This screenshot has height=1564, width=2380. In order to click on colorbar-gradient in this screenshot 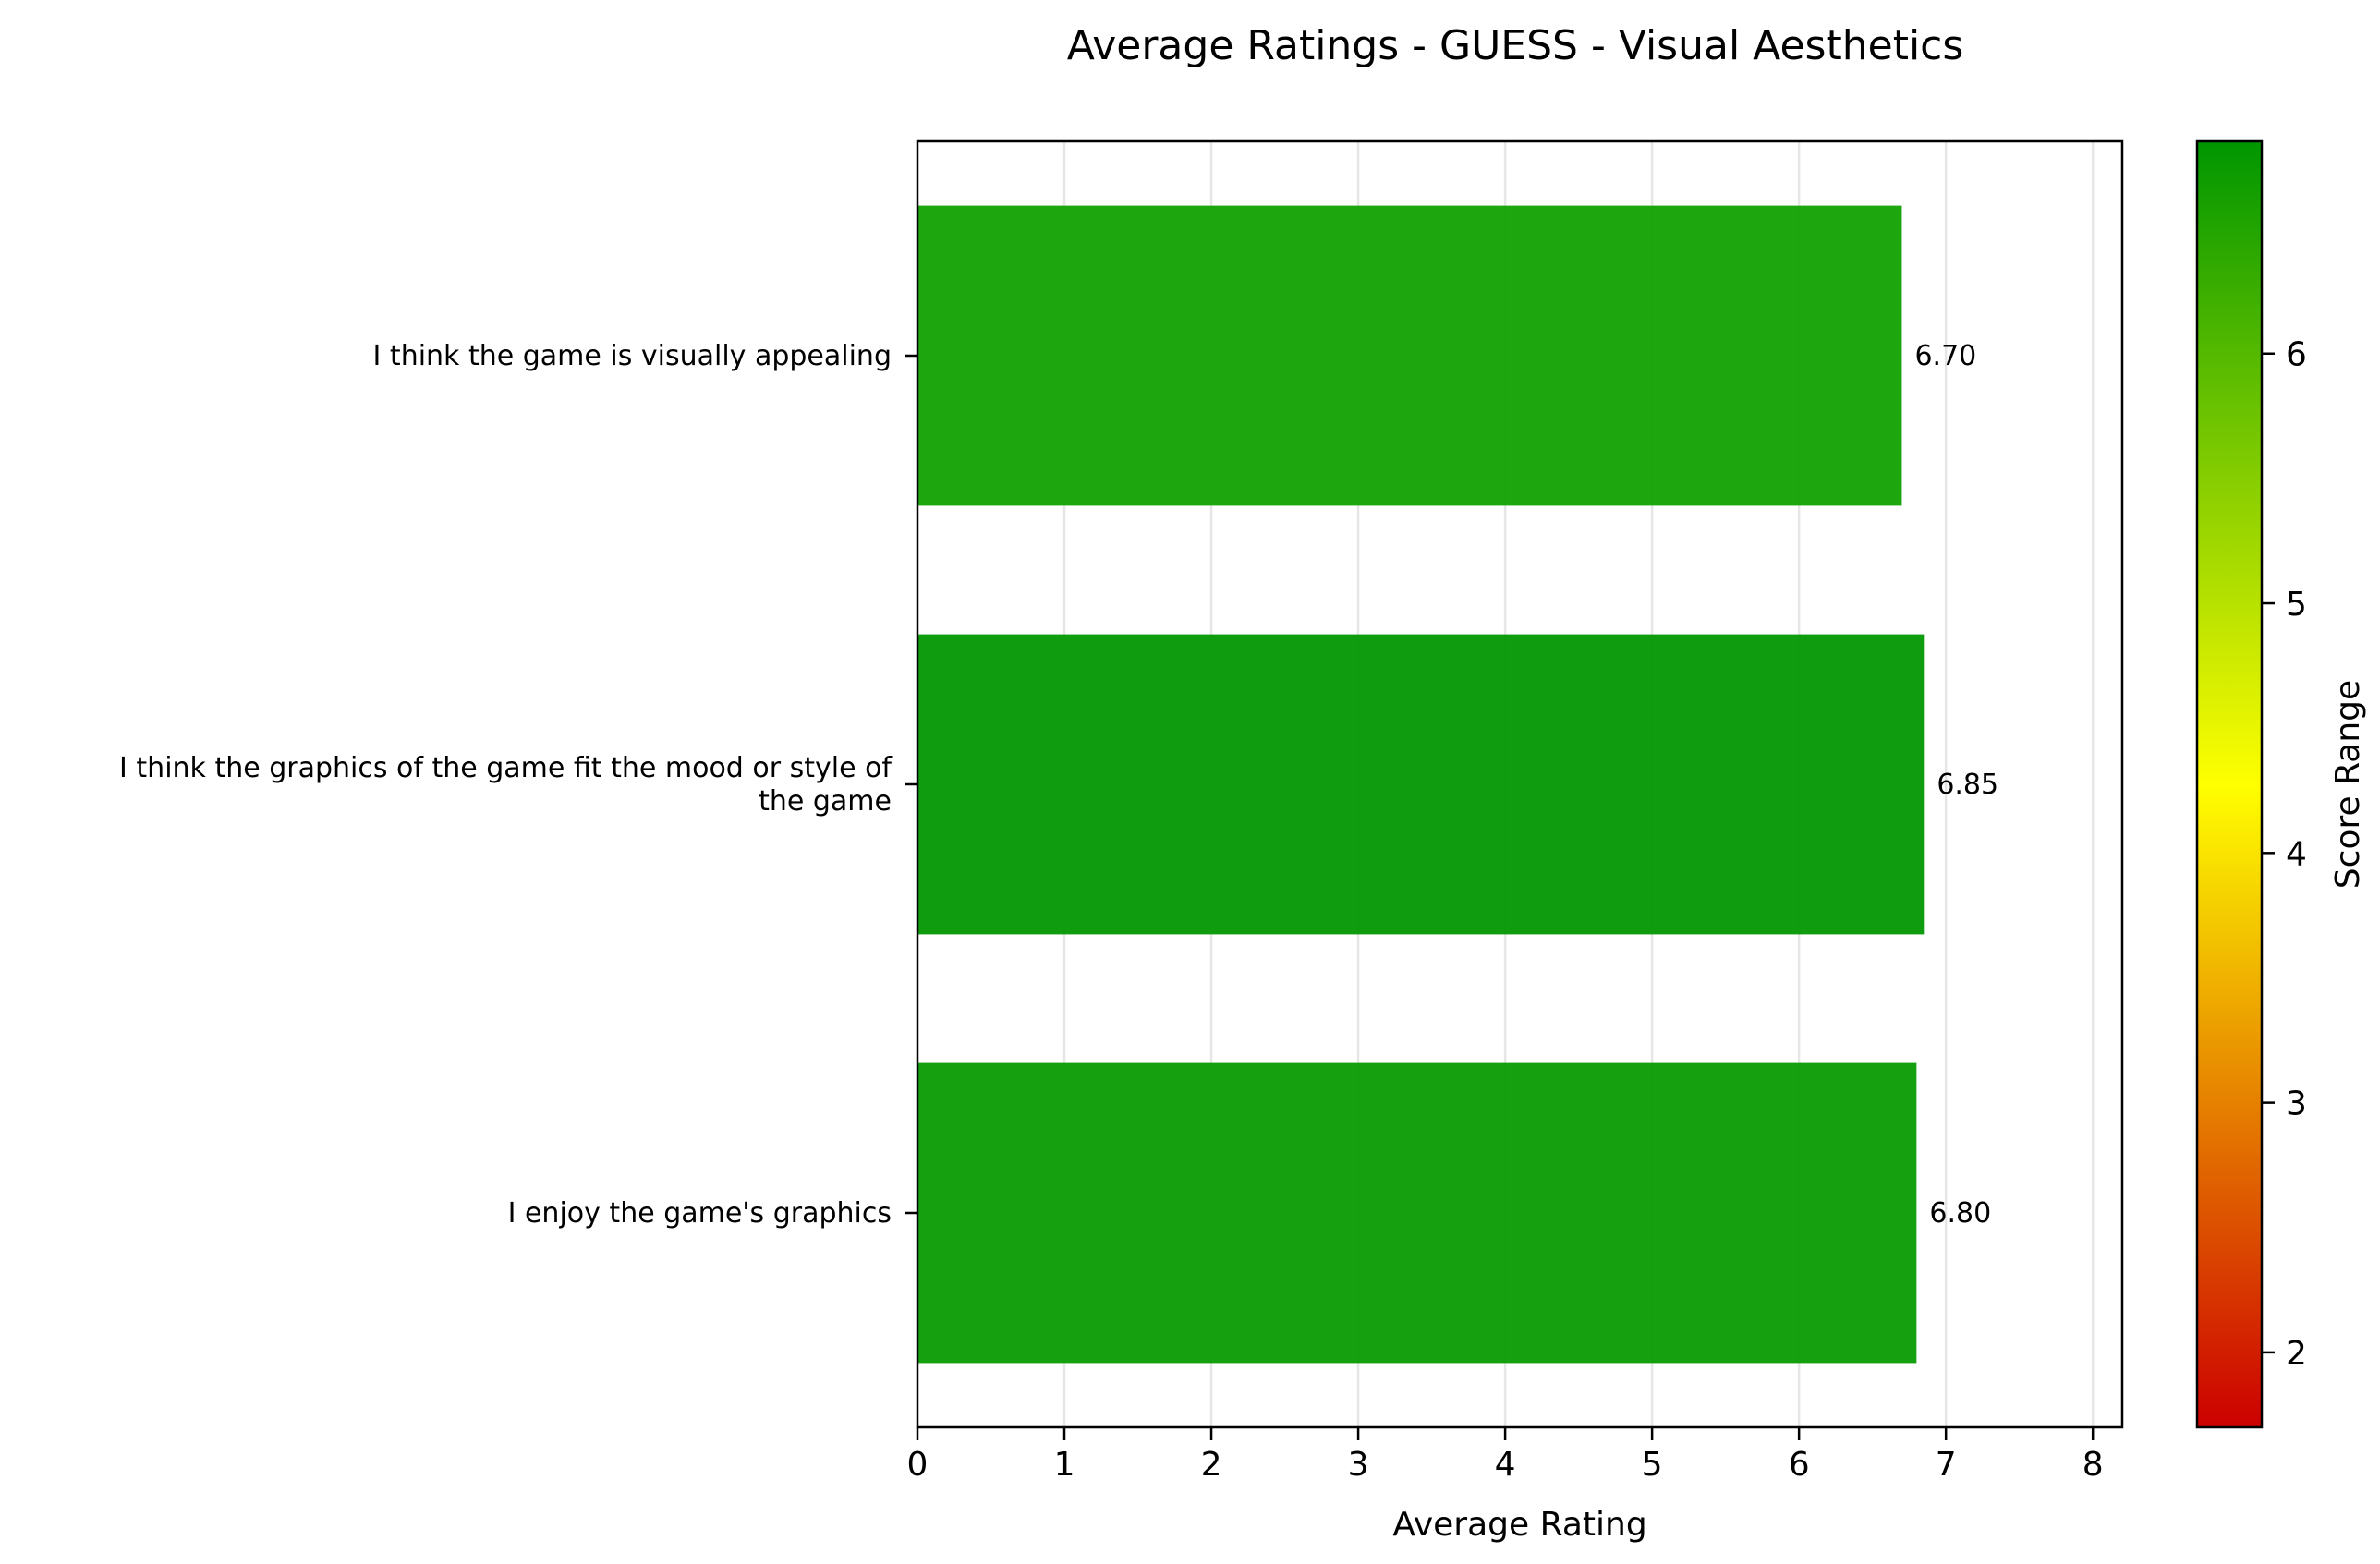, I will do `click(2229, 784)`.